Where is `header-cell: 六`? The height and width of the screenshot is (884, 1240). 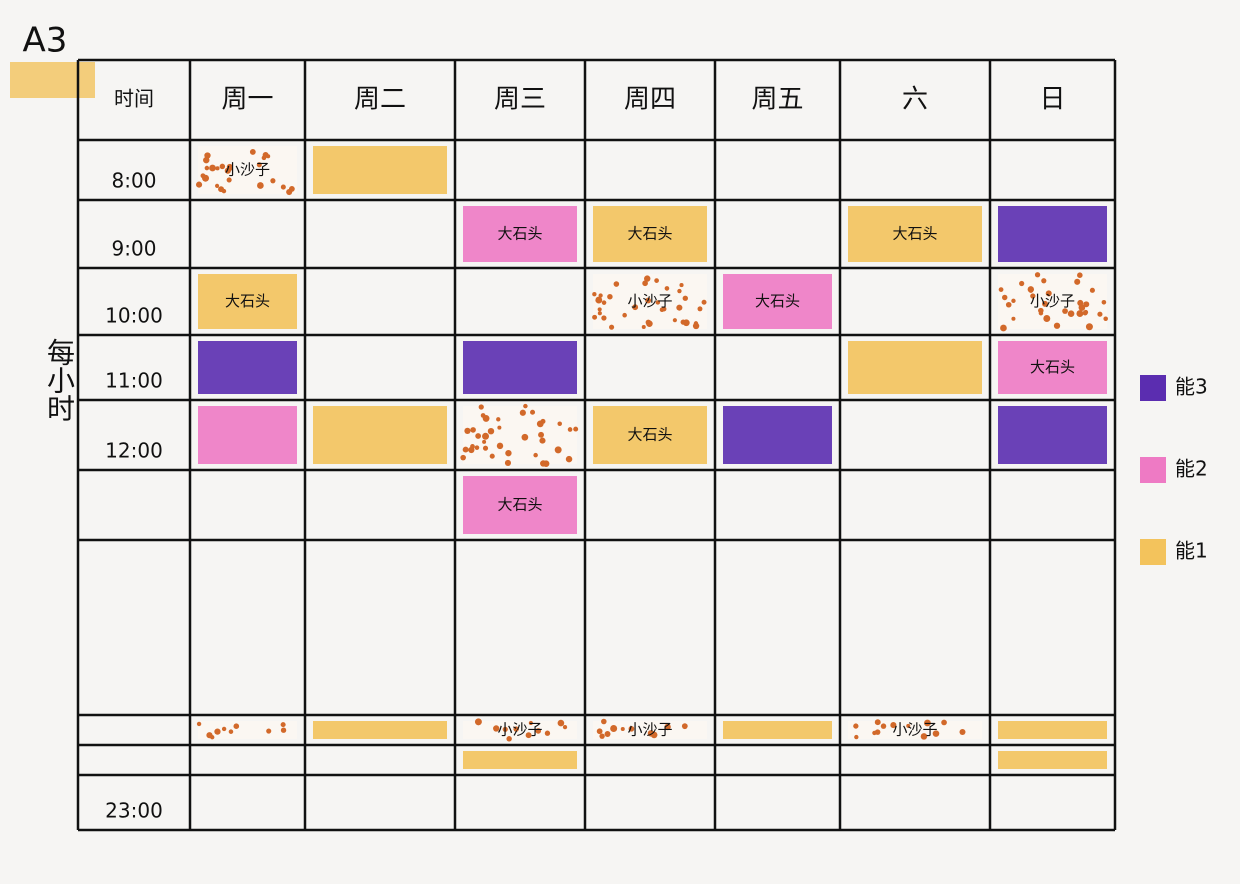 header-cell: 六 is located at coordinates (915, 100).